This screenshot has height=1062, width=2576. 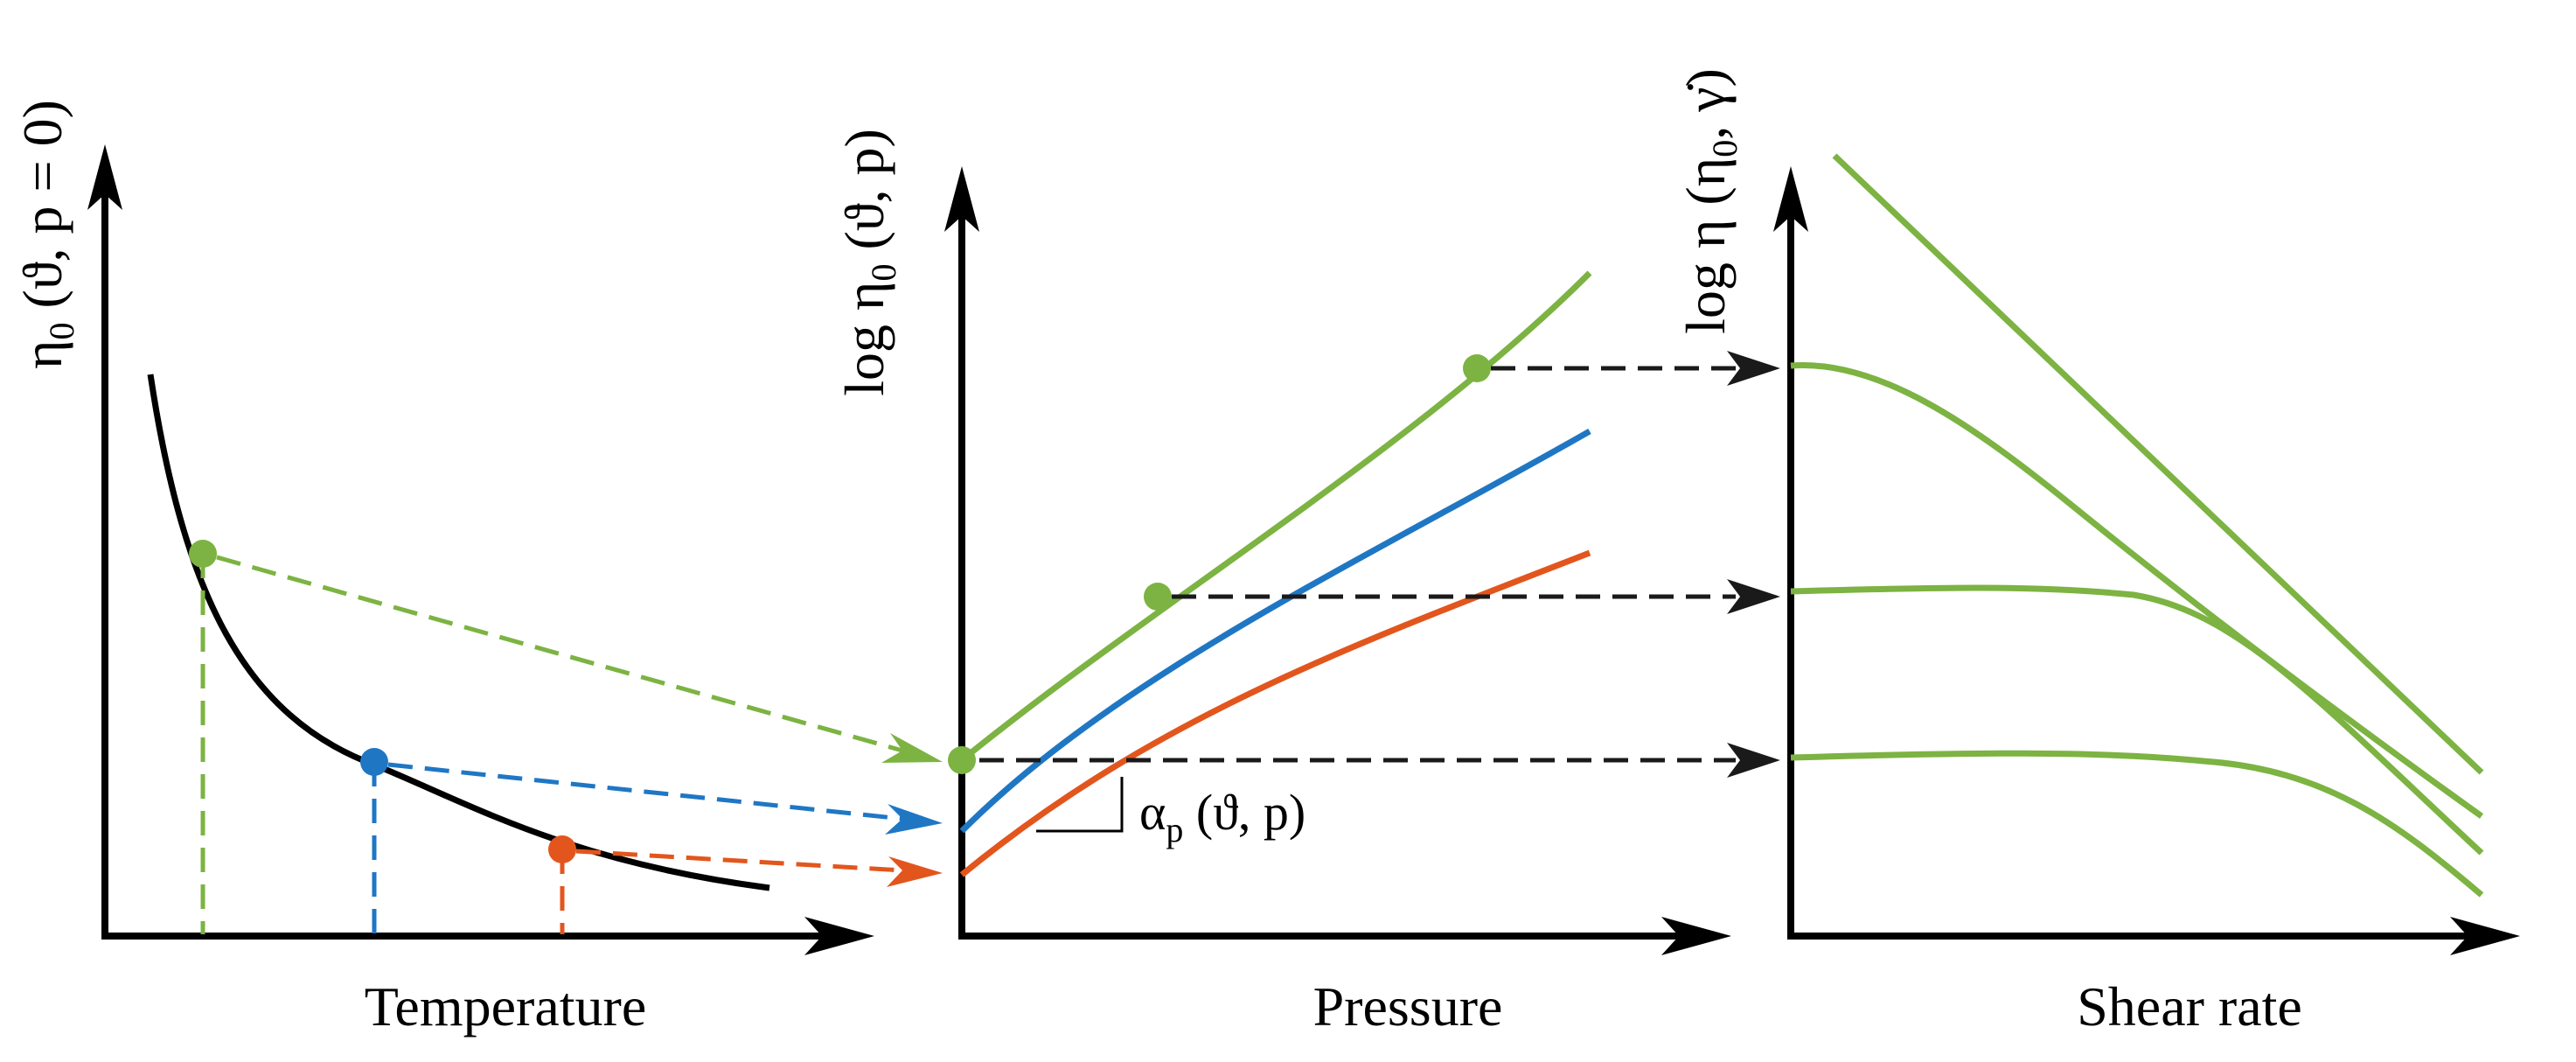 I want to click on panel2-blue-curve, so click(x=1275, y=631).